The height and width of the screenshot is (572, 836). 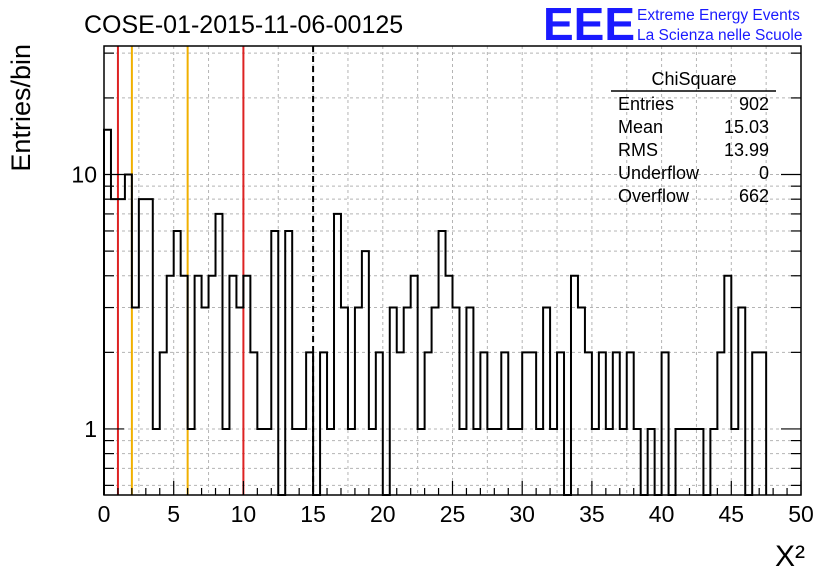 What do you see at coordinates (90, 429) in the screenshot?
I see `y-tick-label: 1` at bounding box center [90, 429].